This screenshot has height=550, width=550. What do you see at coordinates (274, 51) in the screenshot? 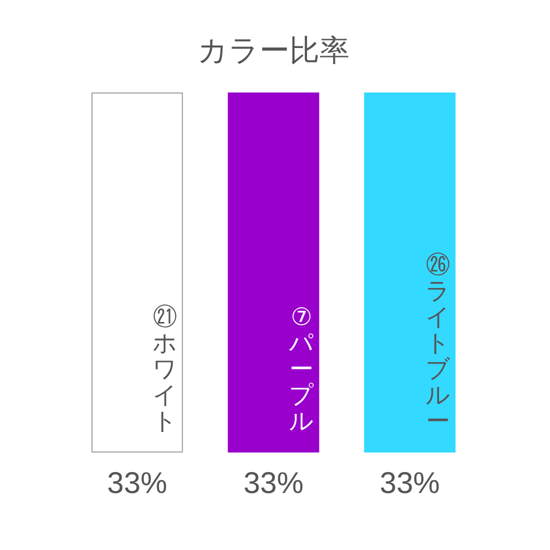
I see `chart-title: カラー比率` at bounding box center [274, 51].